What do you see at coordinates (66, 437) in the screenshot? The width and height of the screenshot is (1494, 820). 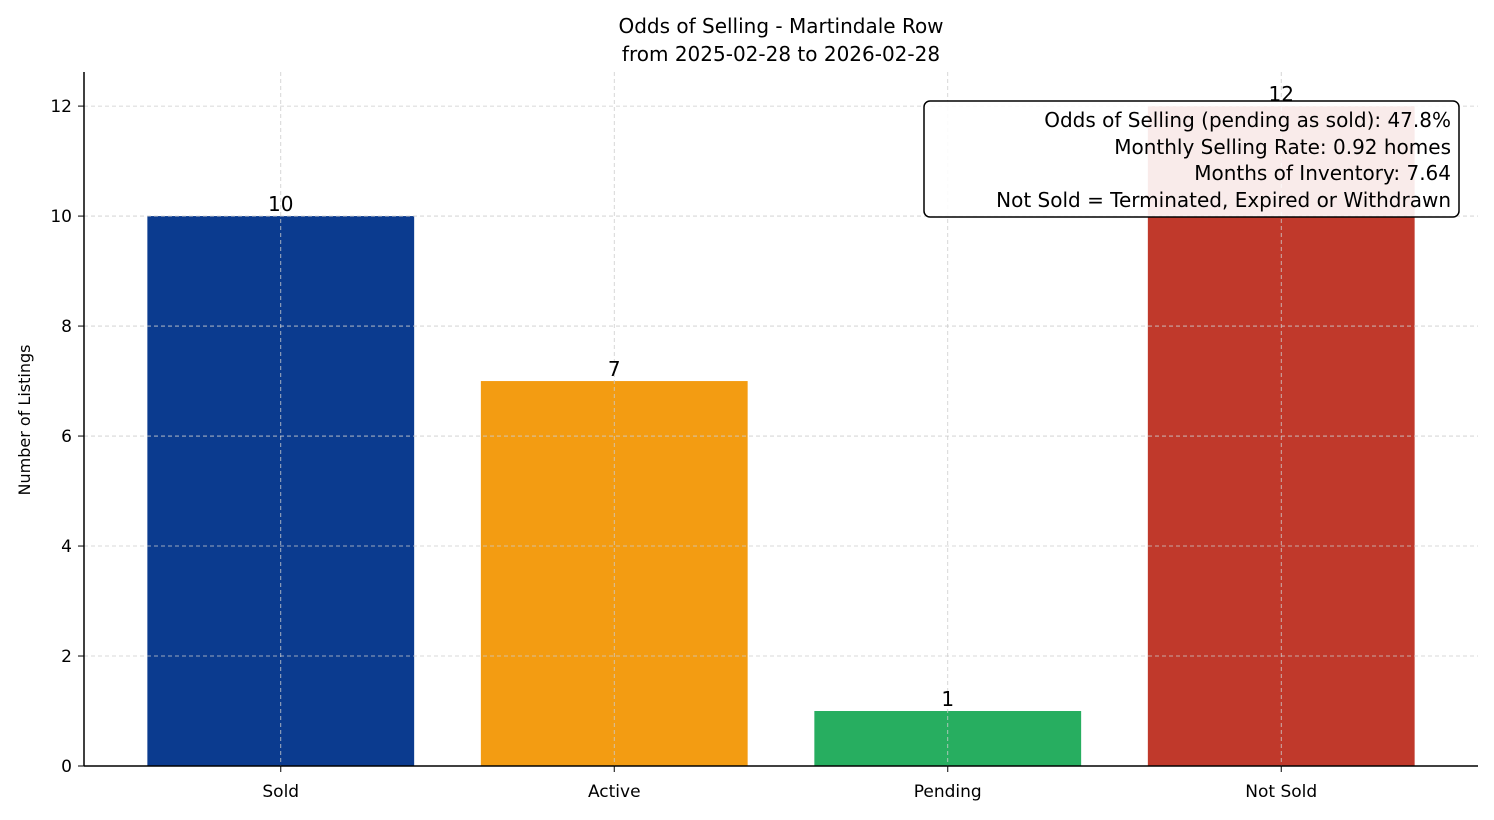 I see `y-tick-label: 6` at bounding box center [66, 437].